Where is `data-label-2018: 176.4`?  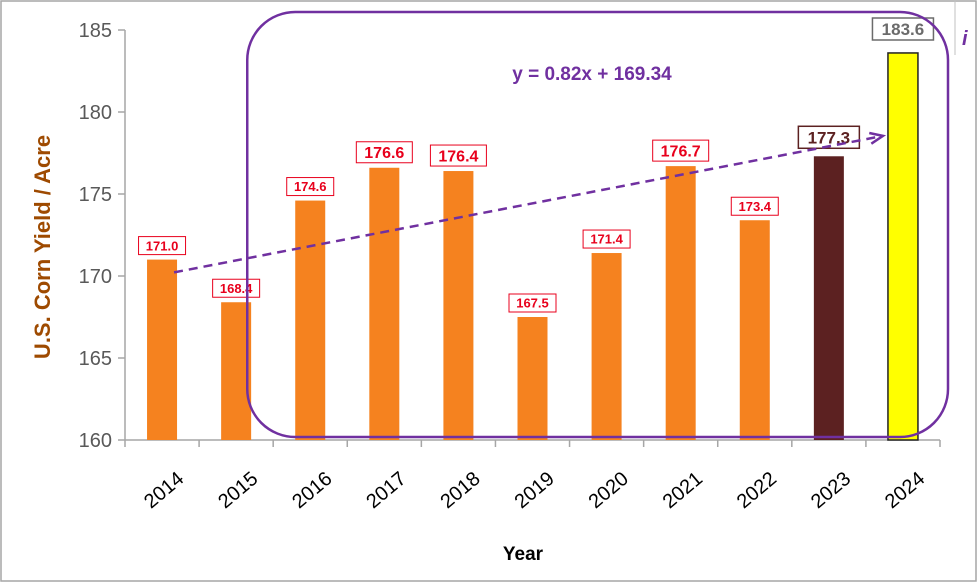 data-label-2018: 176.4 is located at coordinates (458, 155).